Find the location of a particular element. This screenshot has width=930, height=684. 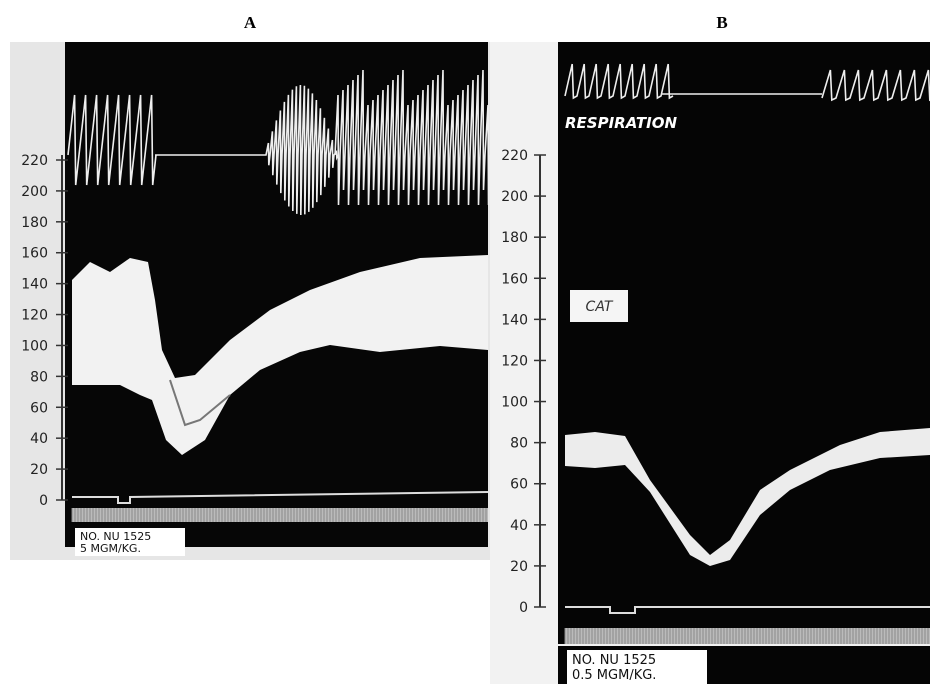

caption: 5 MGM/KG. is located at coordinates (110, 548).